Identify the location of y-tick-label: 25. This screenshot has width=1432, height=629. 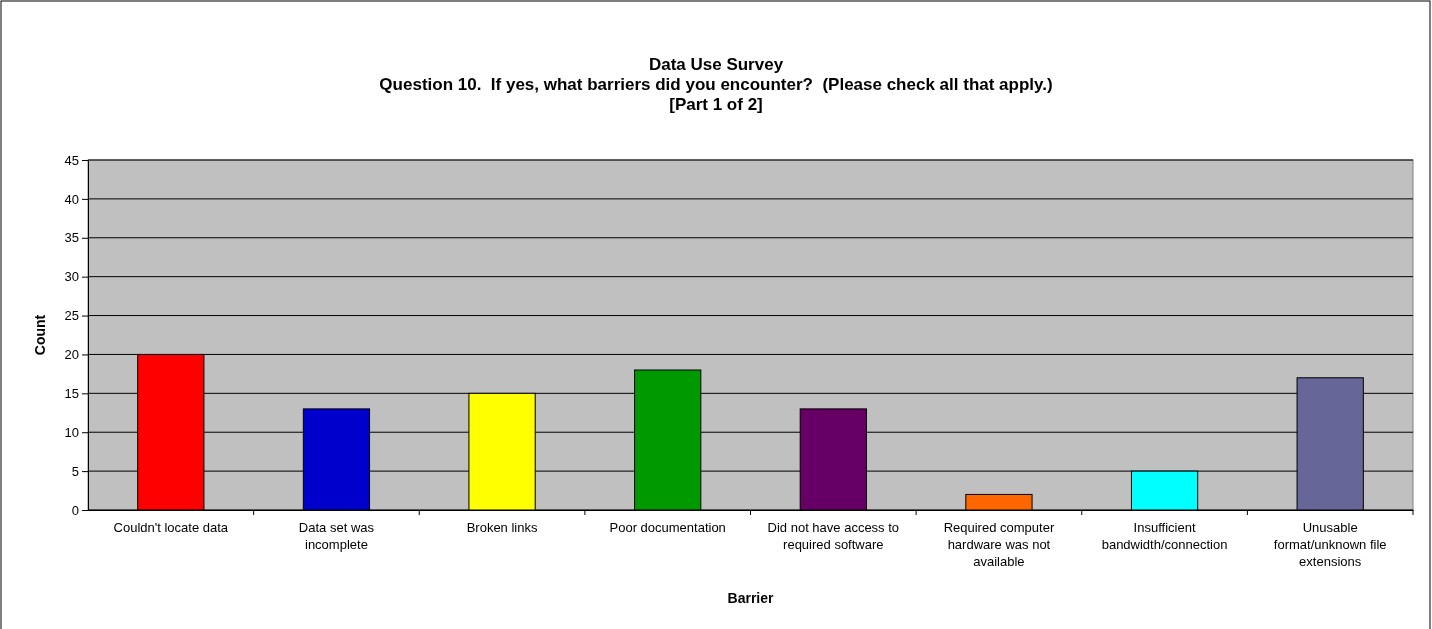
(71, 316).